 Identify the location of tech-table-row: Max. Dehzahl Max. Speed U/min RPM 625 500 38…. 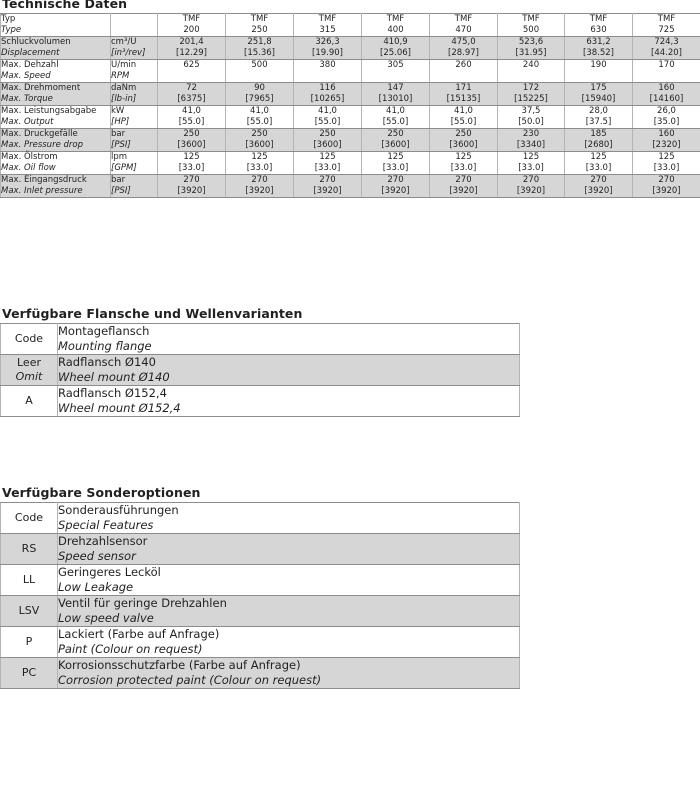
(350, 71).